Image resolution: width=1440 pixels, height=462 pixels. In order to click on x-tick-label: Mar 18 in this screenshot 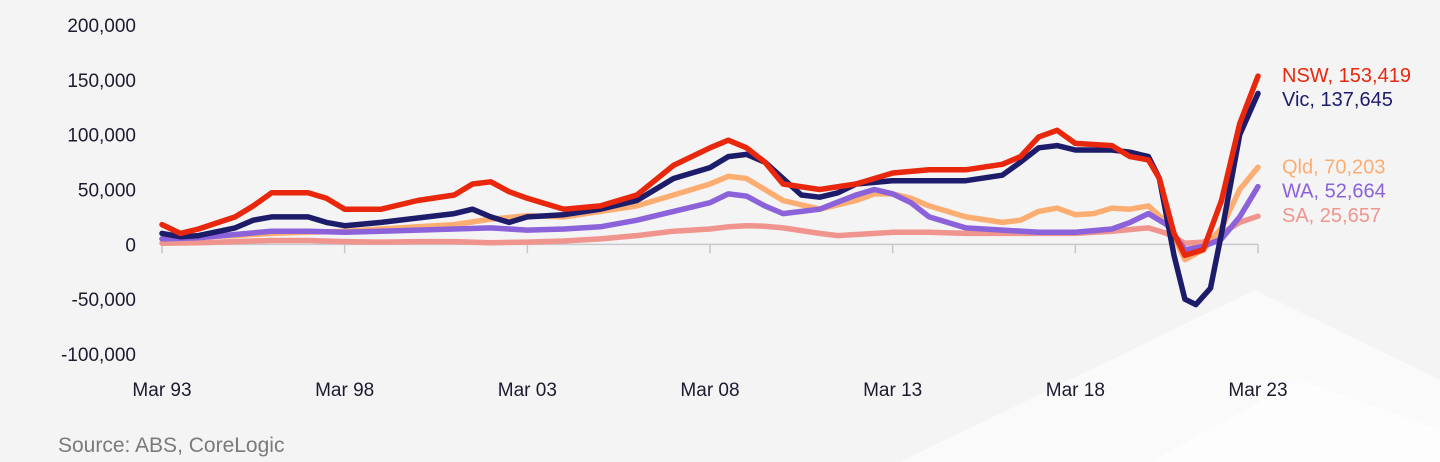, I will do `click(1075, 390)`.